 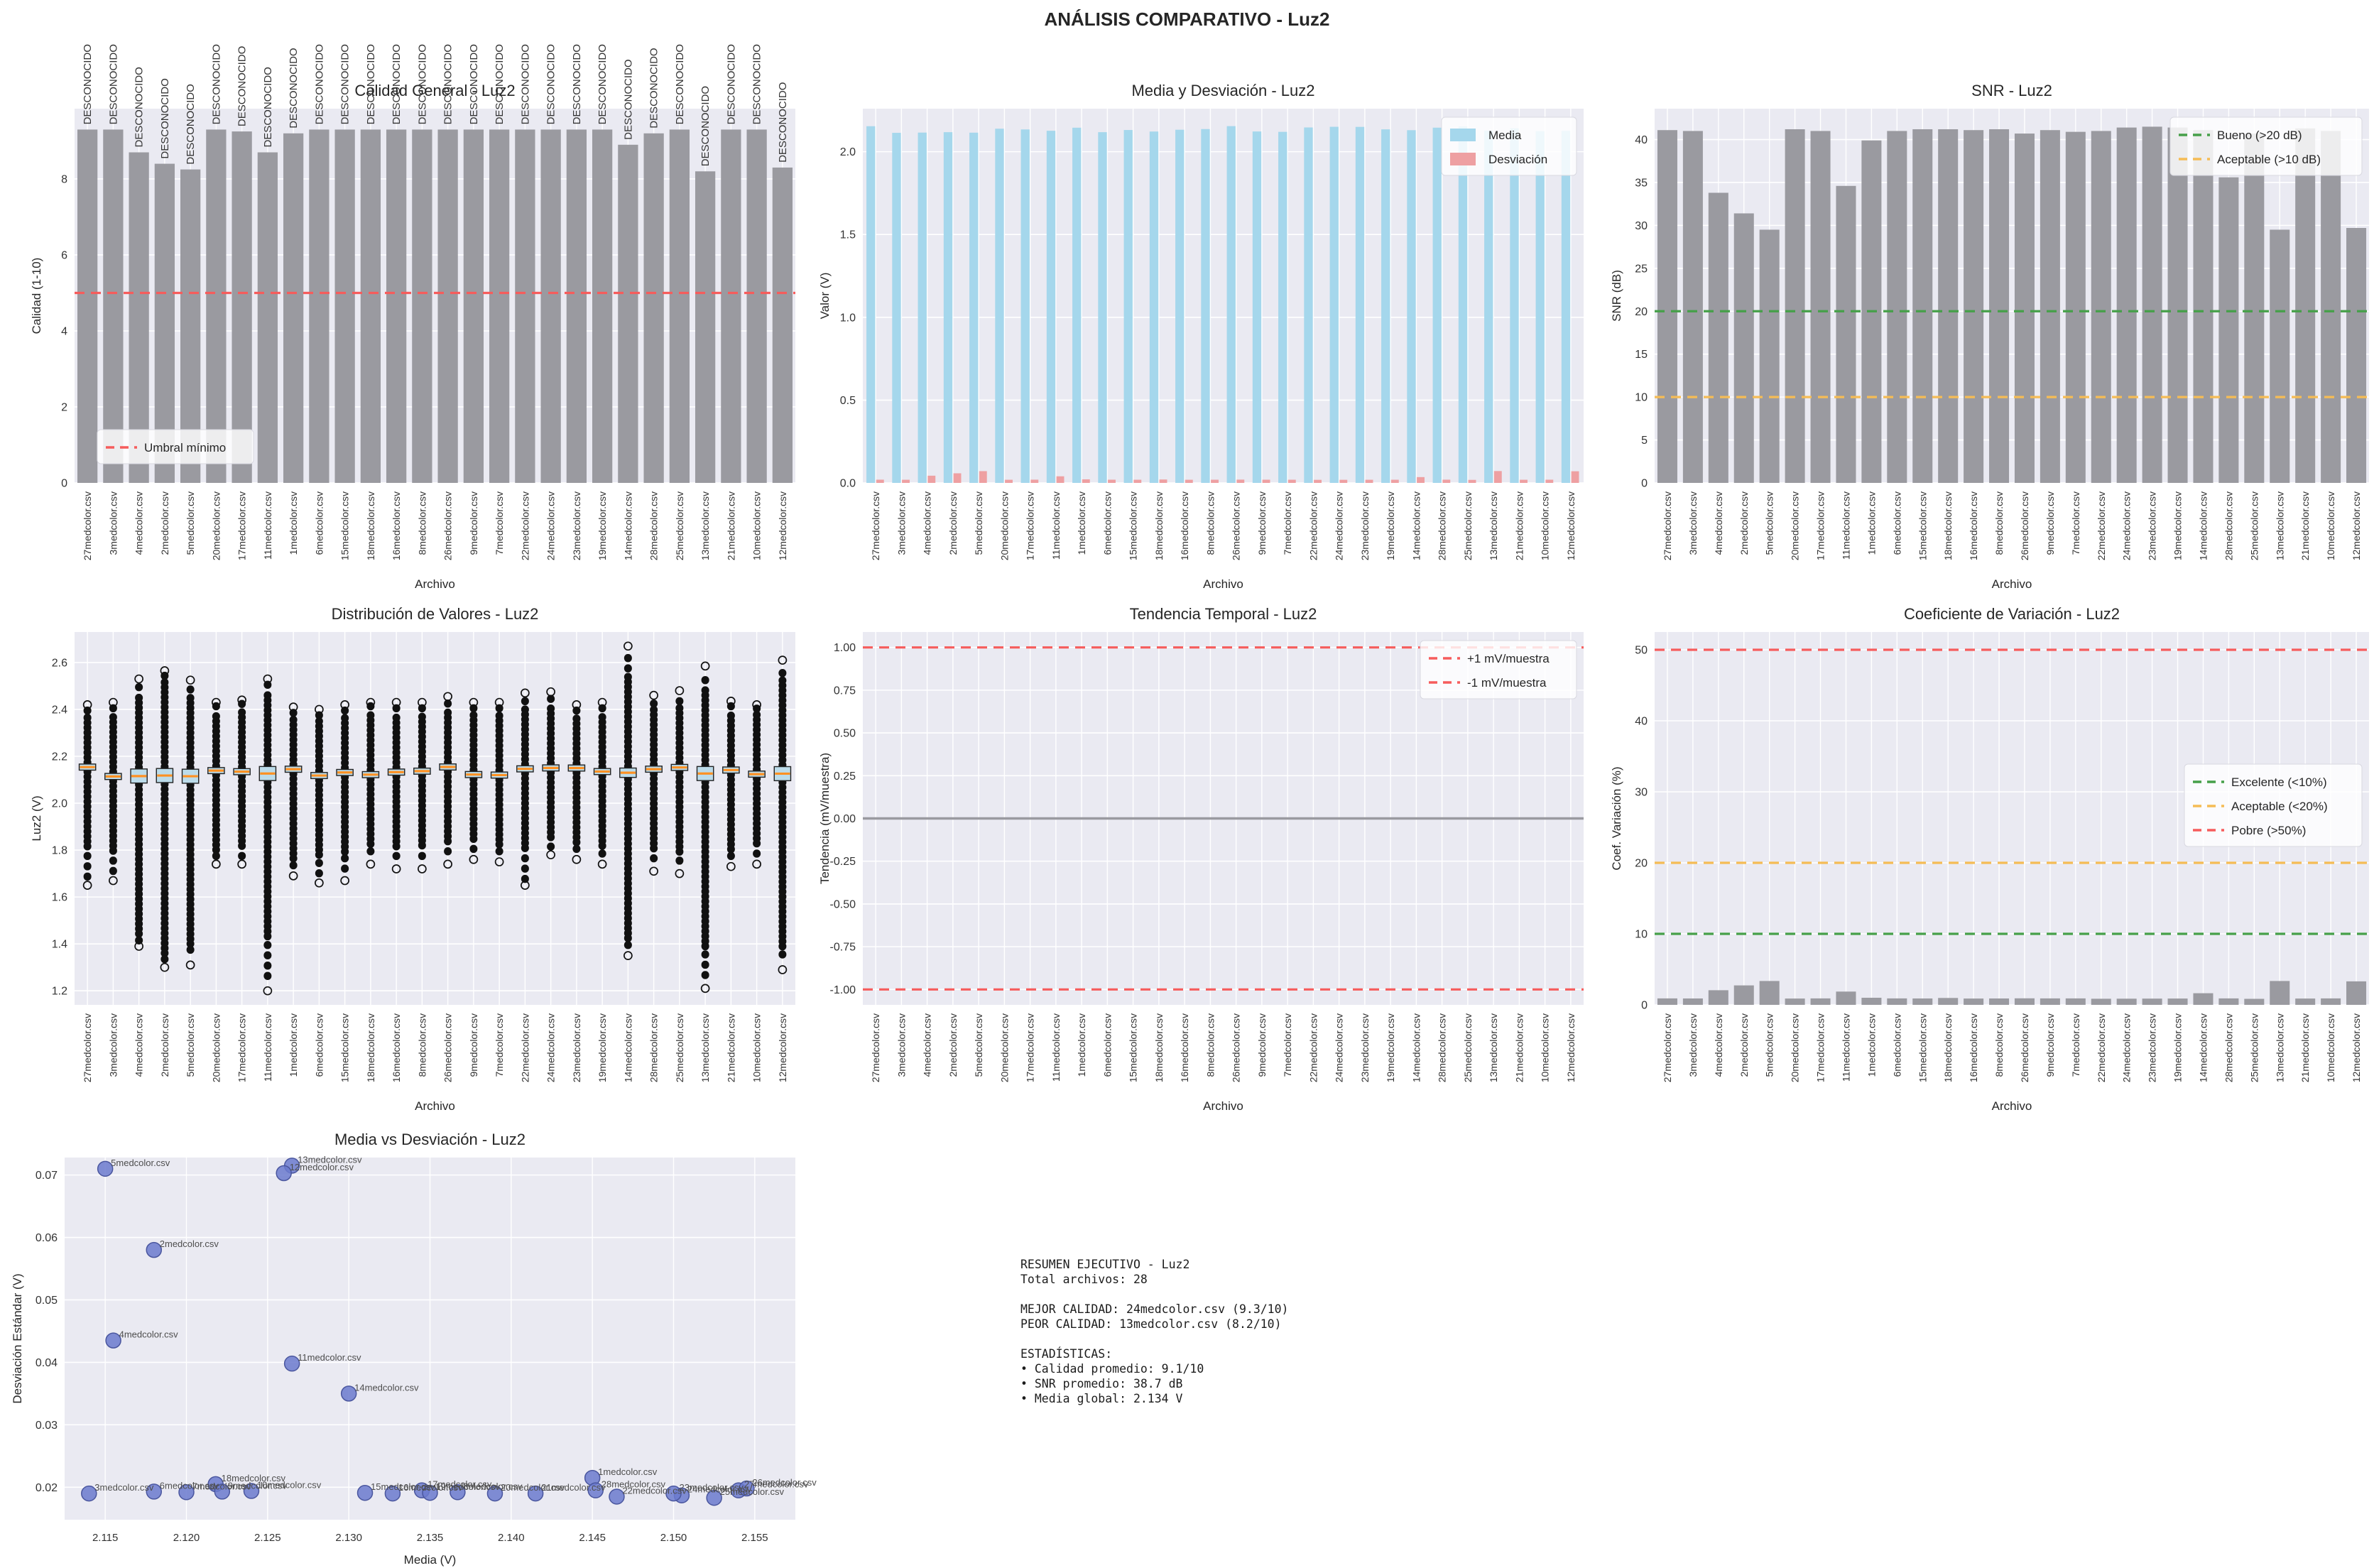 I want to click on svg-text: -1.00, so click(x=843, y=990).